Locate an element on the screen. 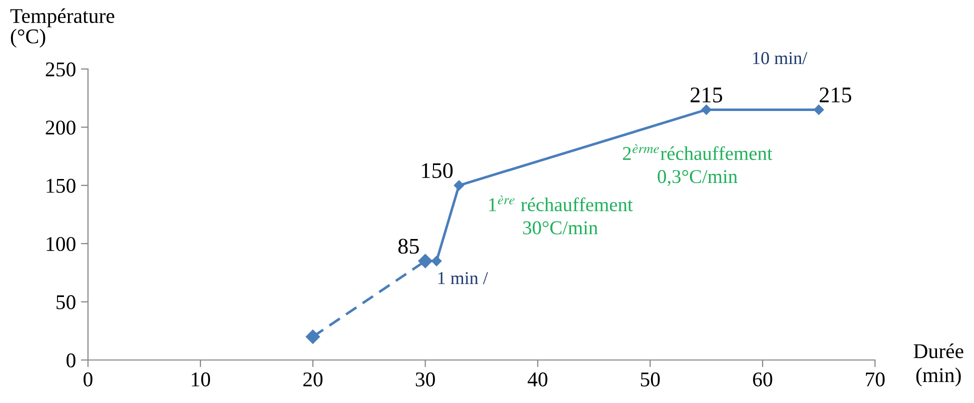  y-tick-label: 50 is located at coordinates (66, 302).